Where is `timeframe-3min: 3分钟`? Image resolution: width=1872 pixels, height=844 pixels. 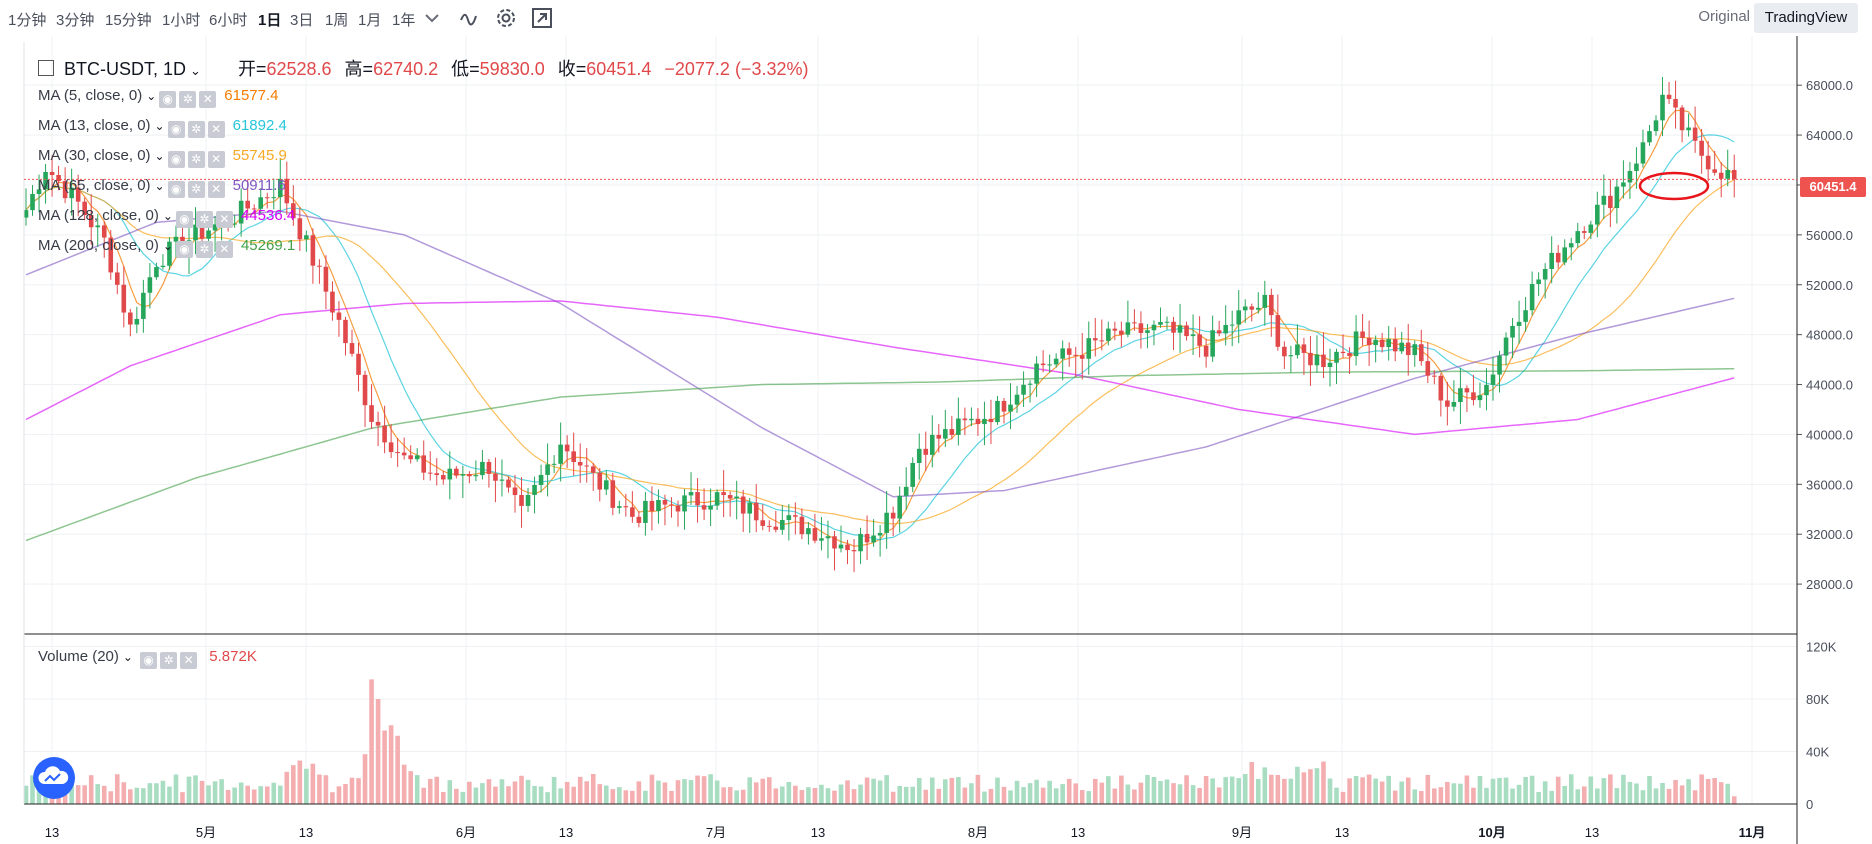 timeframe-3min: 3分钟 is located at coordinates (75, 20).